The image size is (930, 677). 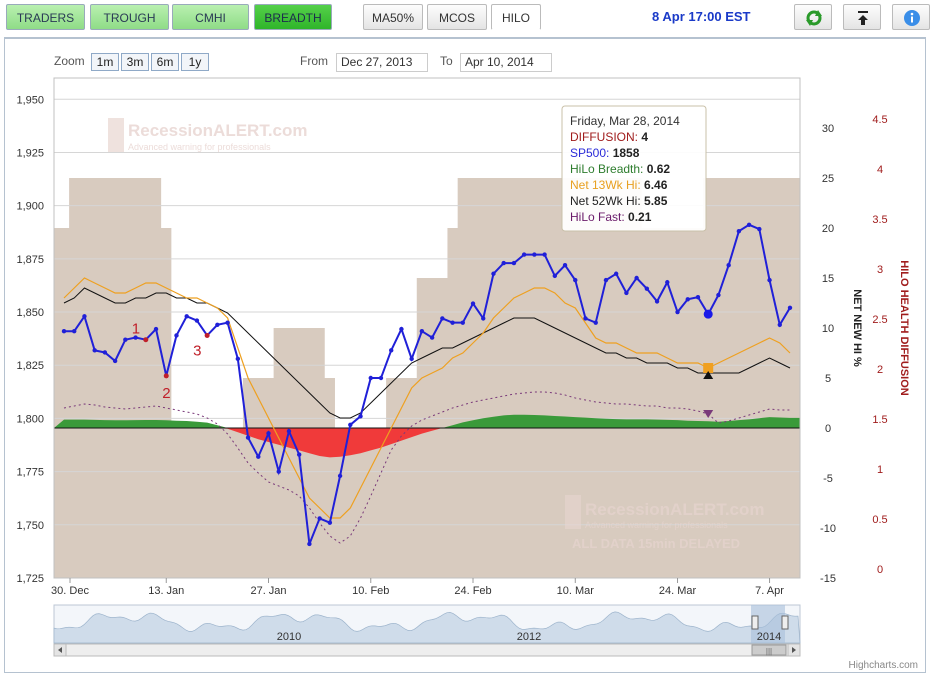 What do you see at coordinates (129, 17) in the screenshot?
I see `tab-trough: TROUGH` at bounding box center [129, 17].